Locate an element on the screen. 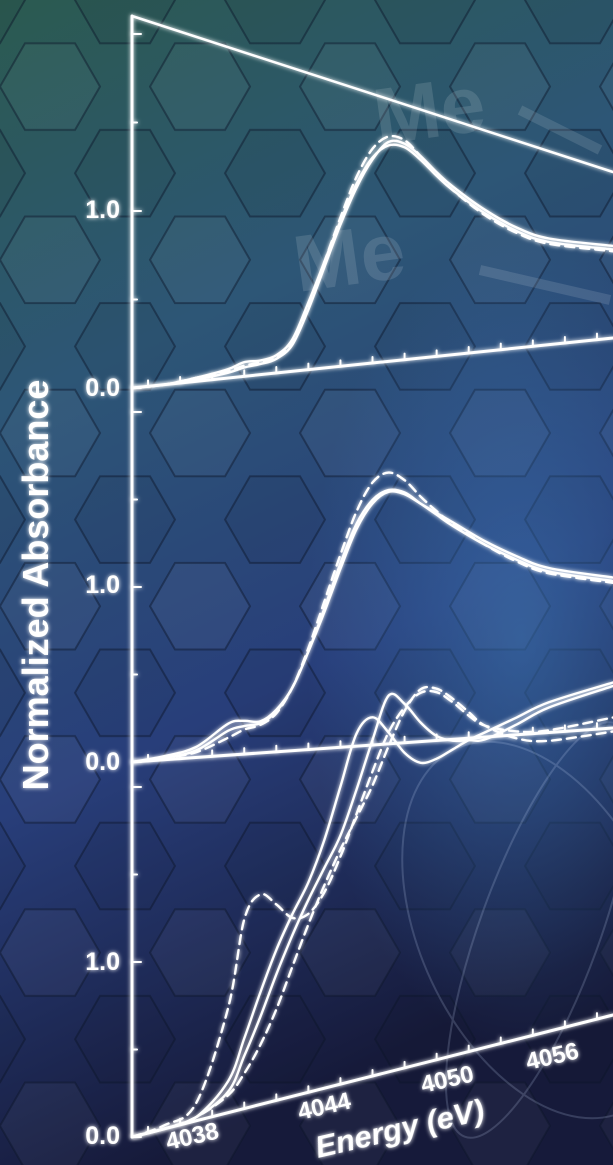 This screenshot has height=1165, width=613. y-axis-label: Normalized Absorbance is located at coordinates (35, 585).